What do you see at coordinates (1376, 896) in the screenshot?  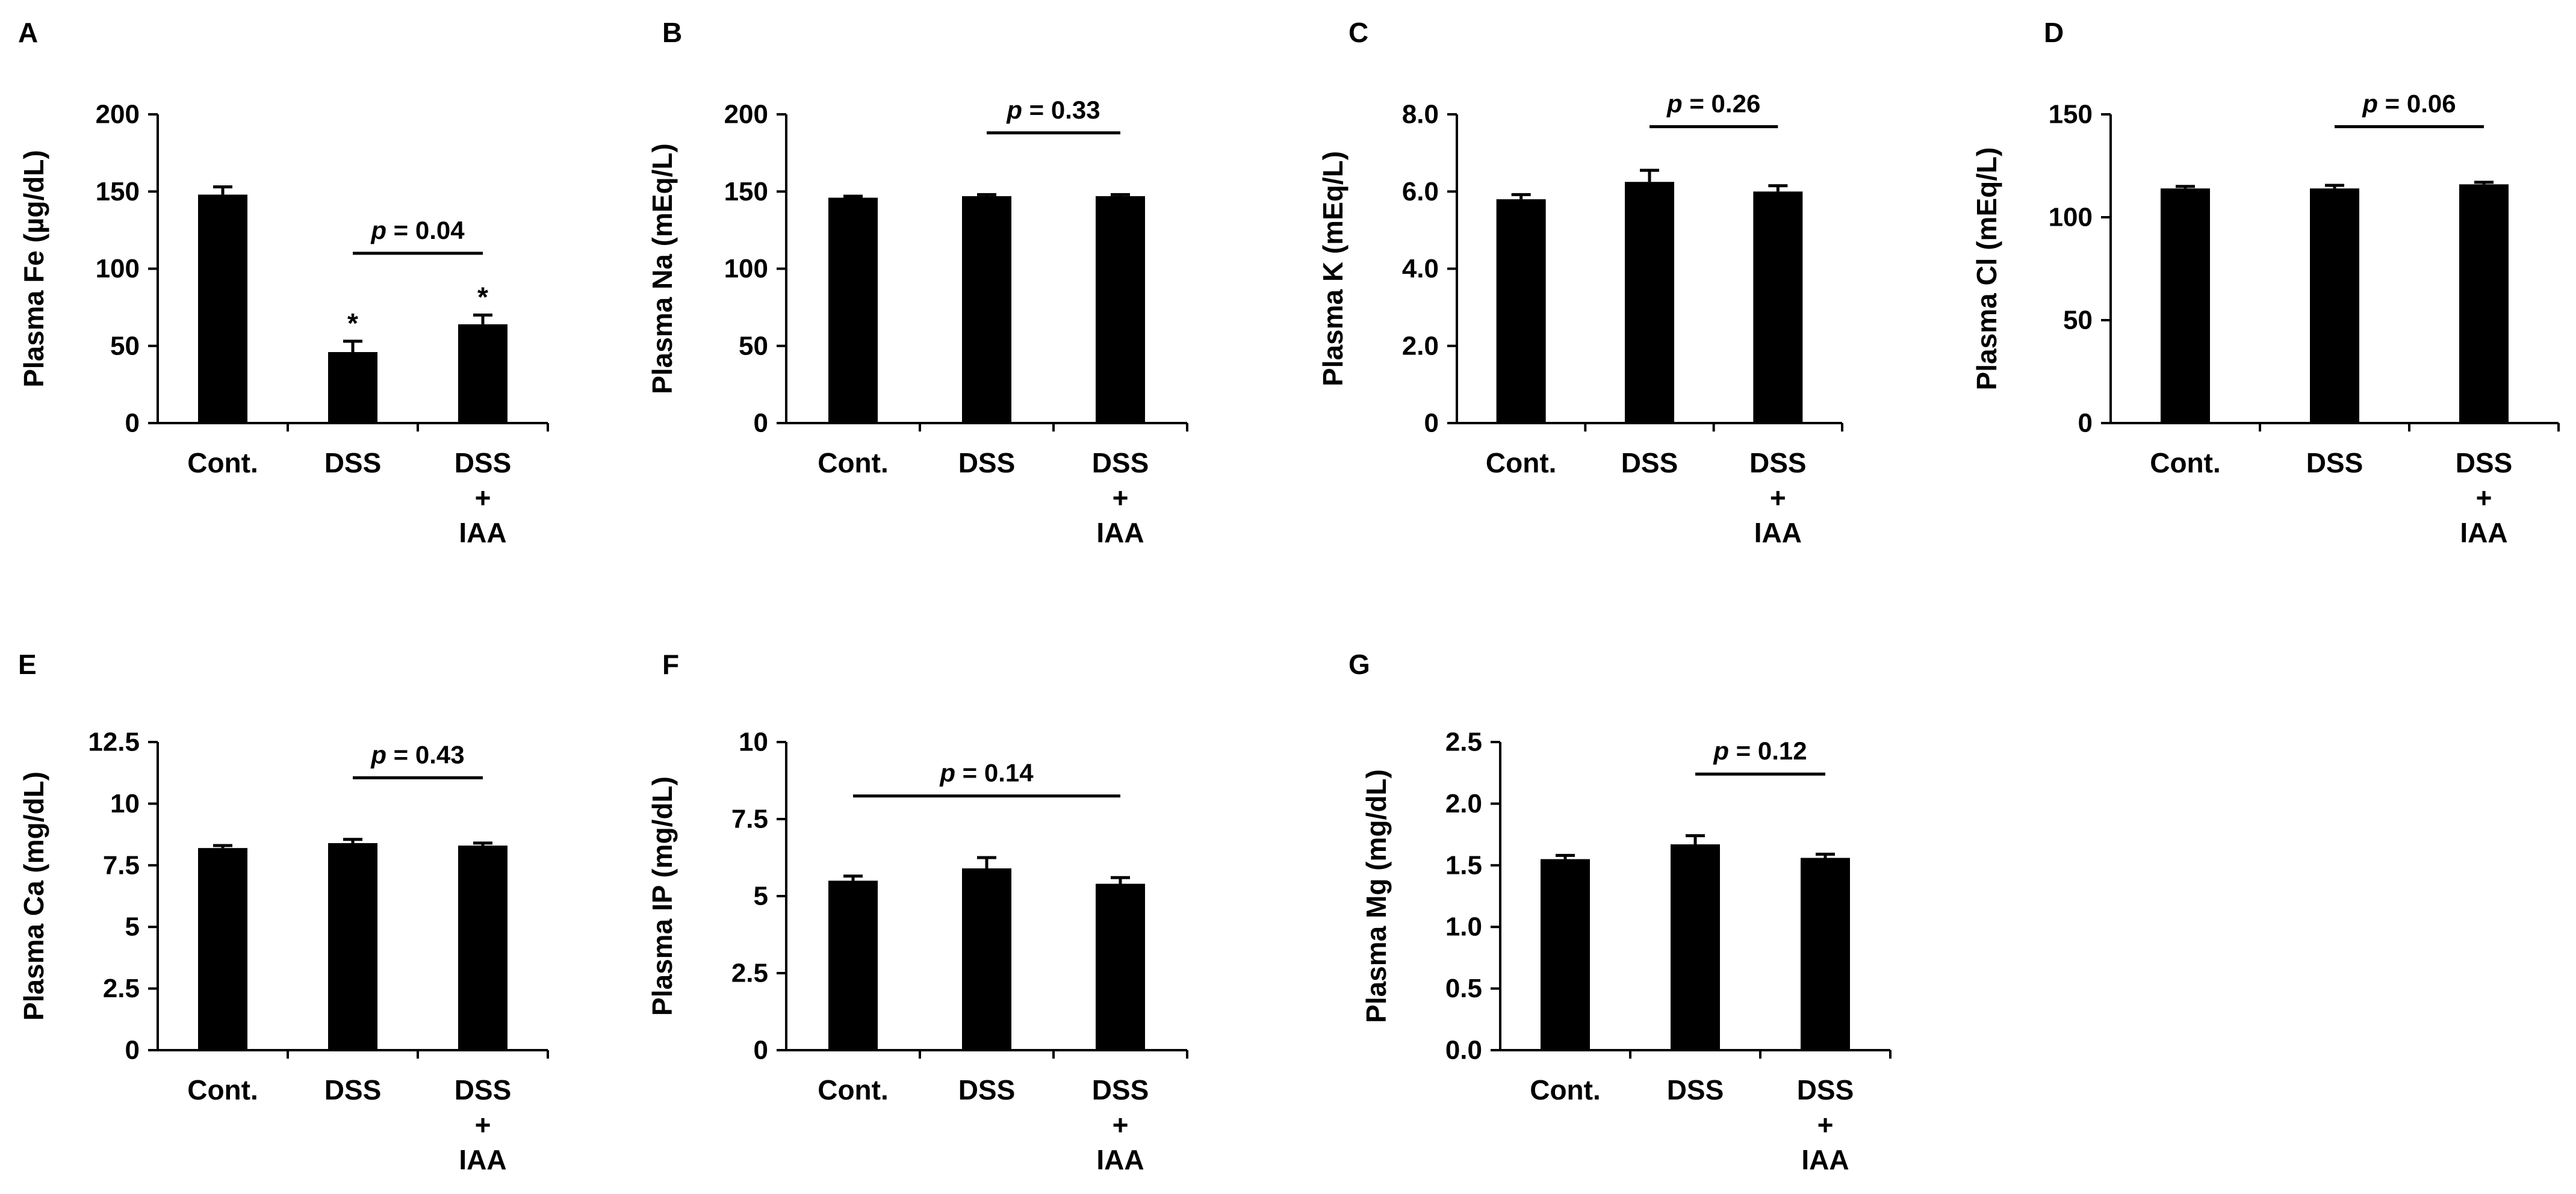 I see `y-axis-label: Plasma Mg (mg/dL)` at bounding box center [1376, 896].